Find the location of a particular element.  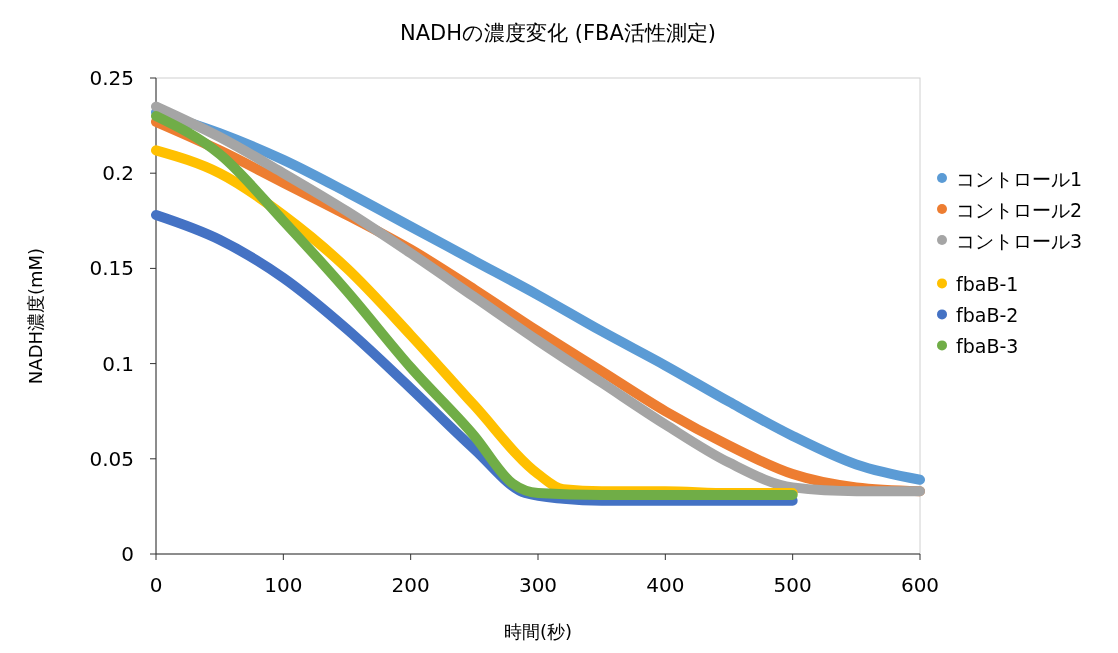

y-tick-label: 0.2 is located at coordinates (118, 173).